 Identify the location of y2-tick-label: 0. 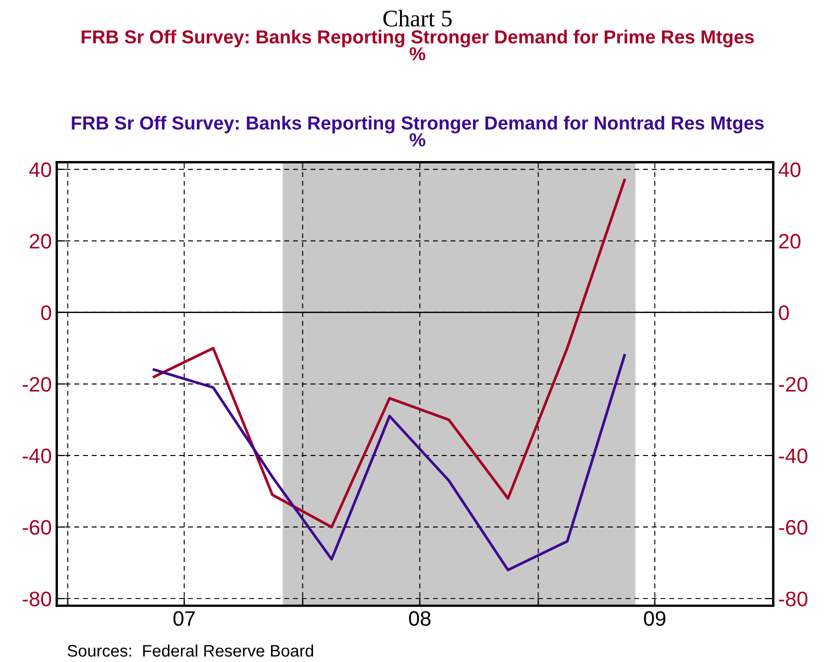
(783, 312).